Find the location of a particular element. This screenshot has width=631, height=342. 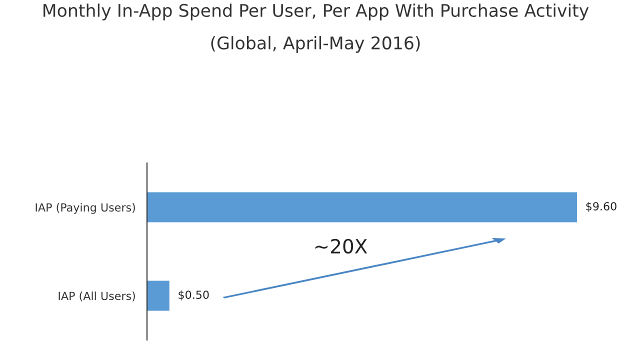

chart-subtitle: (Global, April-May 2016) is located at coordinates (315, 44).